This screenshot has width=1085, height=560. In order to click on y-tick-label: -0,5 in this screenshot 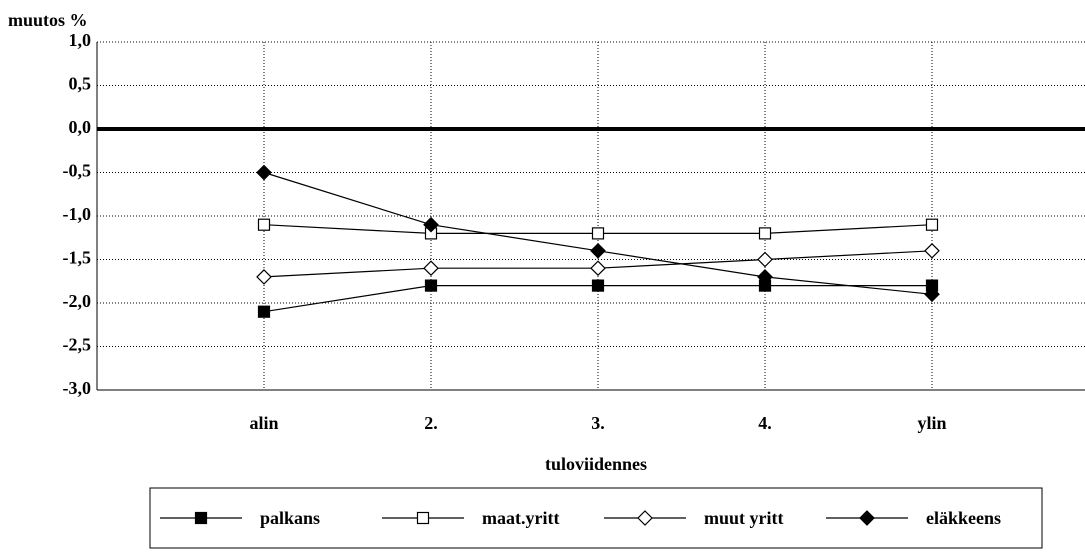, I will do `click(77, 171)`.